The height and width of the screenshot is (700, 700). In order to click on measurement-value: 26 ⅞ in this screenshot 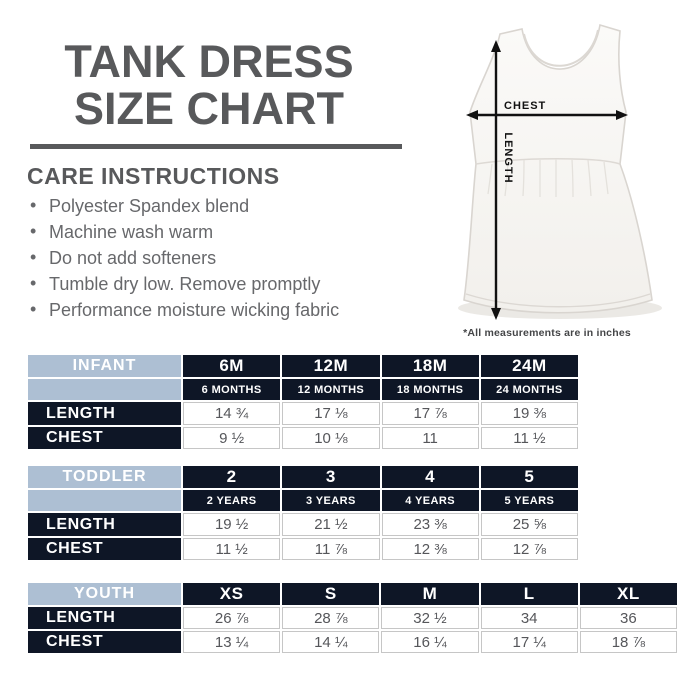, I will do `click(232, 618)`.